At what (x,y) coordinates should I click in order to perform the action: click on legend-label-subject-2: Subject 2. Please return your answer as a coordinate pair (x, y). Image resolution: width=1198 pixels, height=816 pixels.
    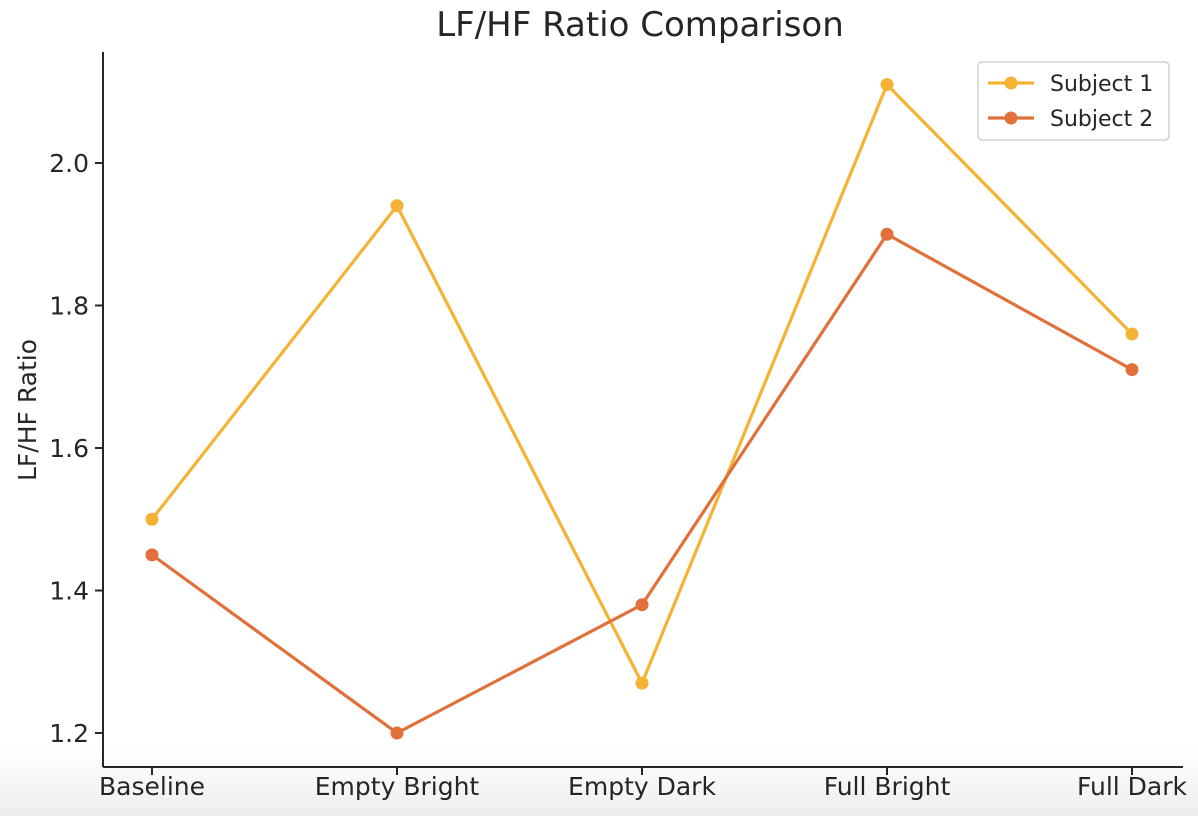
    Looking at the image, I should click on (1101, 119).